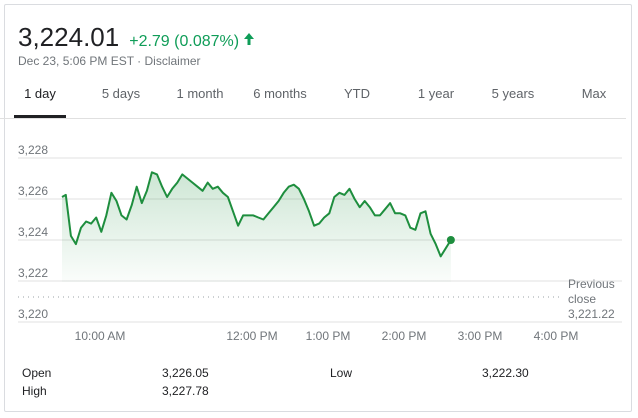 Image resolution: width=638 pixels, height=418 pixels. I want to click on x-tick-label: 3:00 PM, so click(480, 336).